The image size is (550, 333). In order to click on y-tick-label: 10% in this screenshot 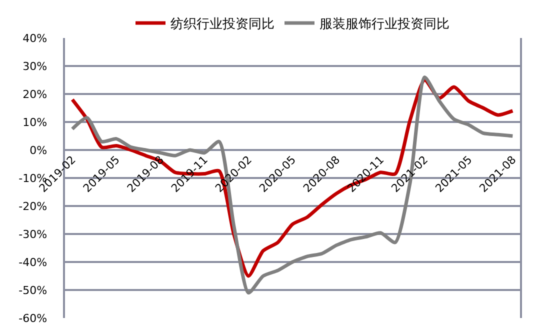, I will do `click(35, 122)`.